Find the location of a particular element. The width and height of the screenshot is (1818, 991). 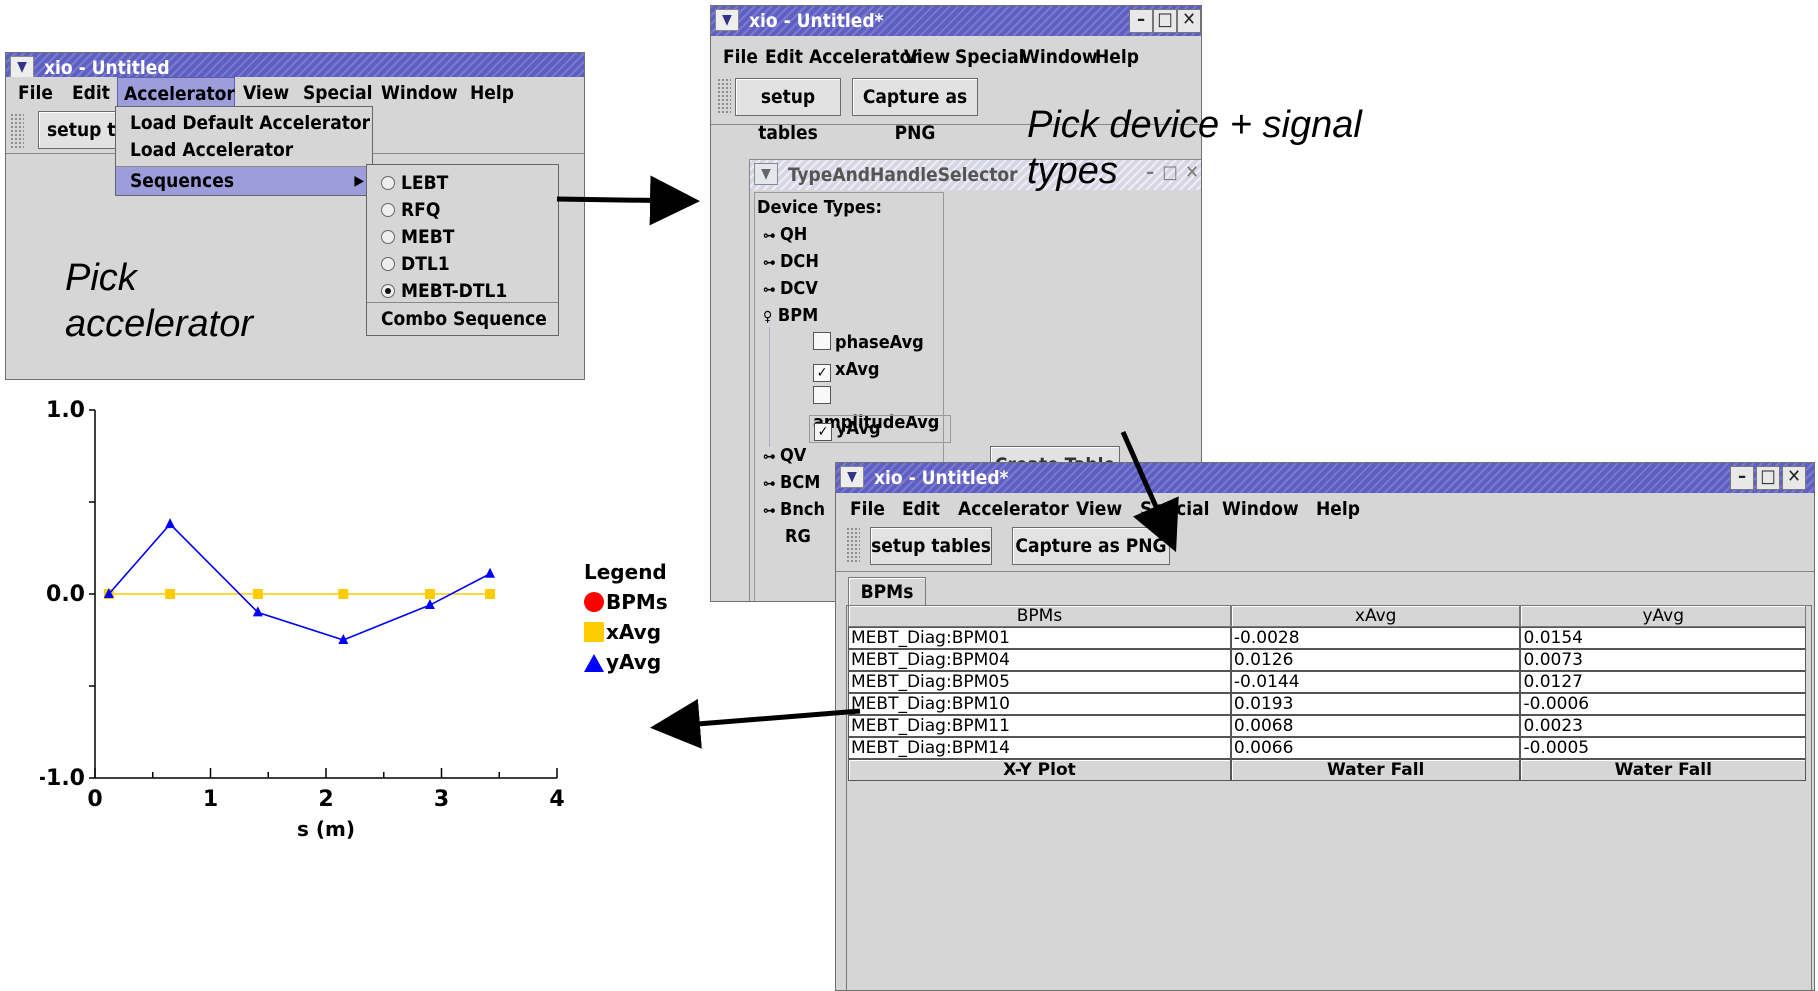

inner-close-icon: ✕ is located at coordinates (1192, 172).